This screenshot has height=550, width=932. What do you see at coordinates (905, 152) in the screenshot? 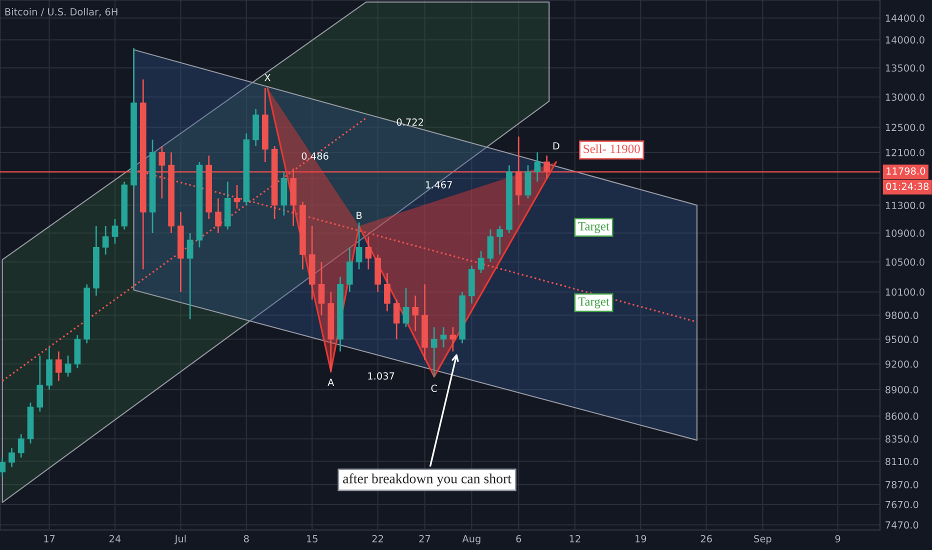
I see `y-tick-label: 12100.0` at bounding box center [905, 152].